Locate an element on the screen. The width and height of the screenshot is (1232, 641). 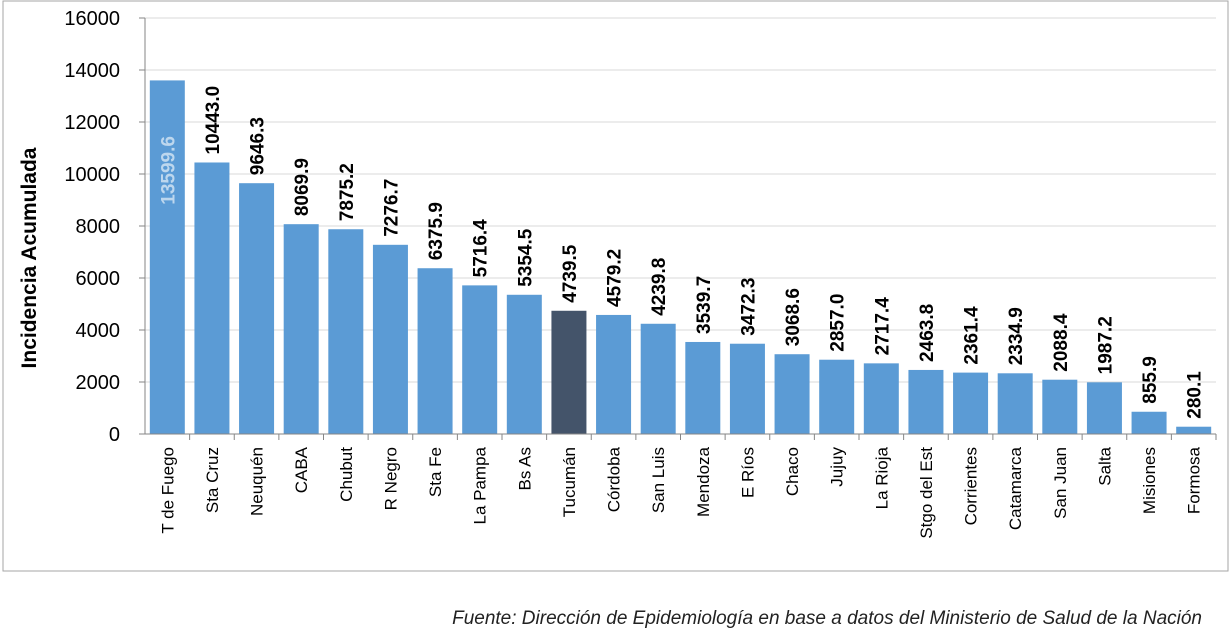
x-tick-label: R Negro is located at coordinates (390, 478).